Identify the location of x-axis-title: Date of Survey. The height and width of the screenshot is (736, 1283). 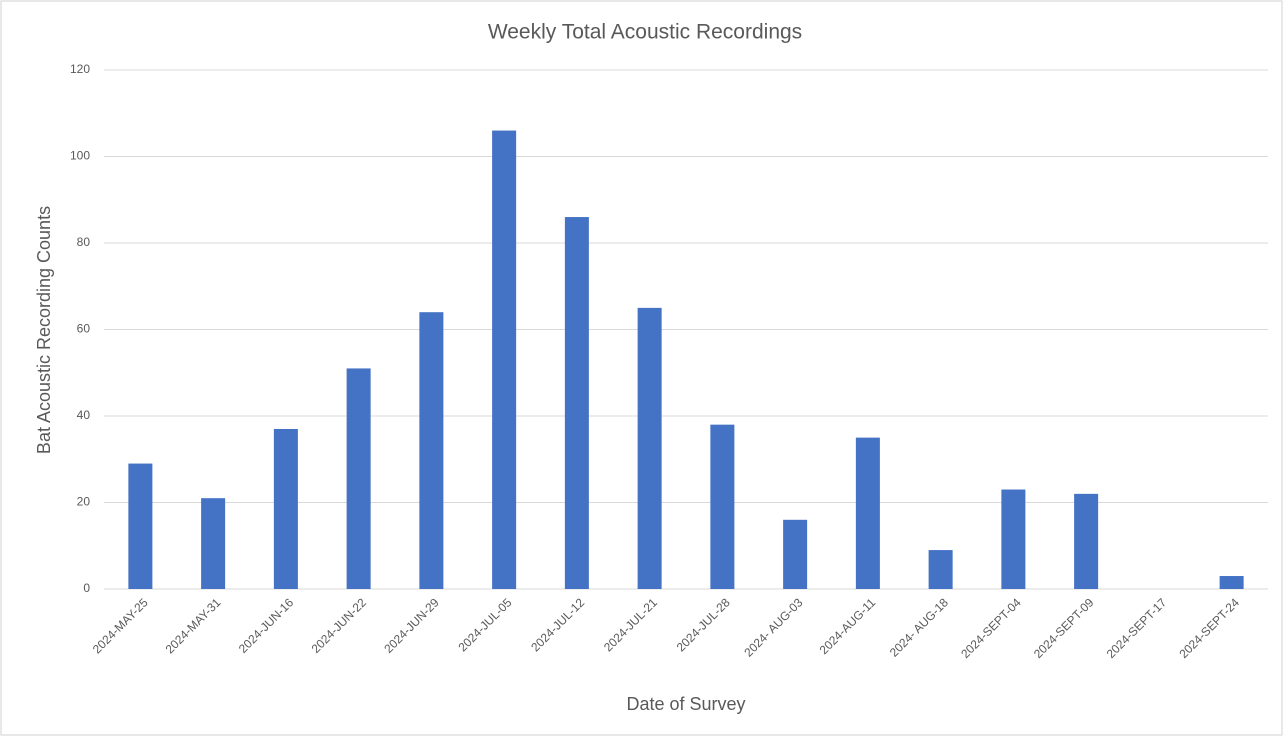
(685, 704).